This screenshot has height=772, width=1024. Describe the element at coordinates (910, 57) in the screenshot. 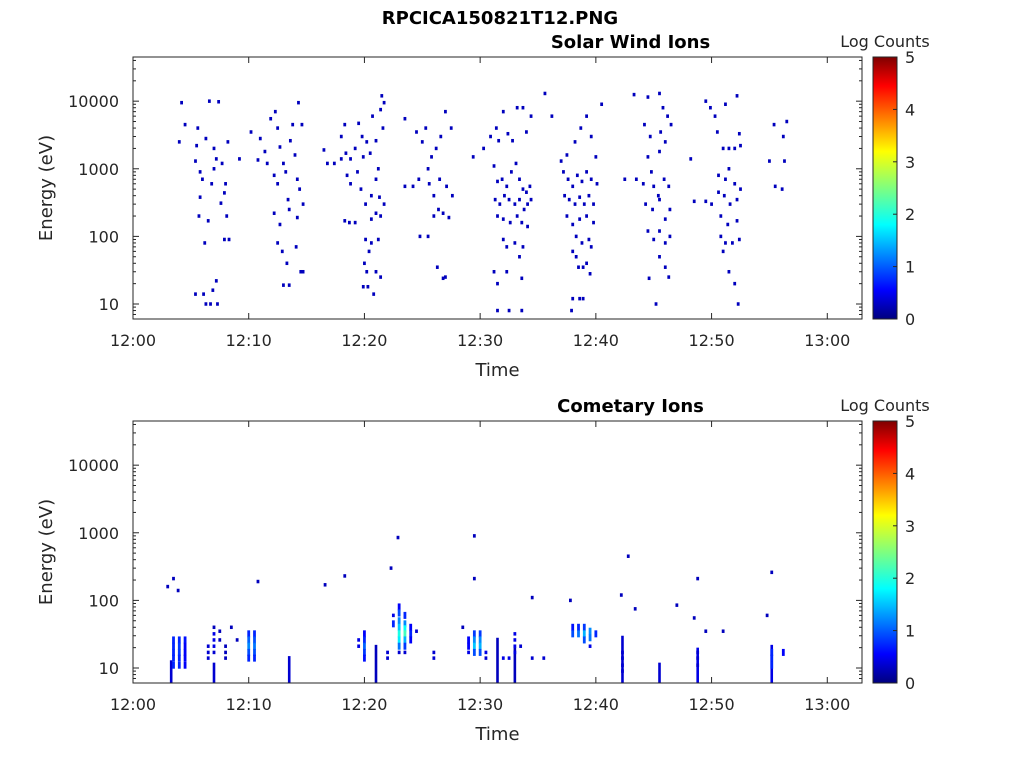

I see `colorbar-tick-label: 5` at that location.